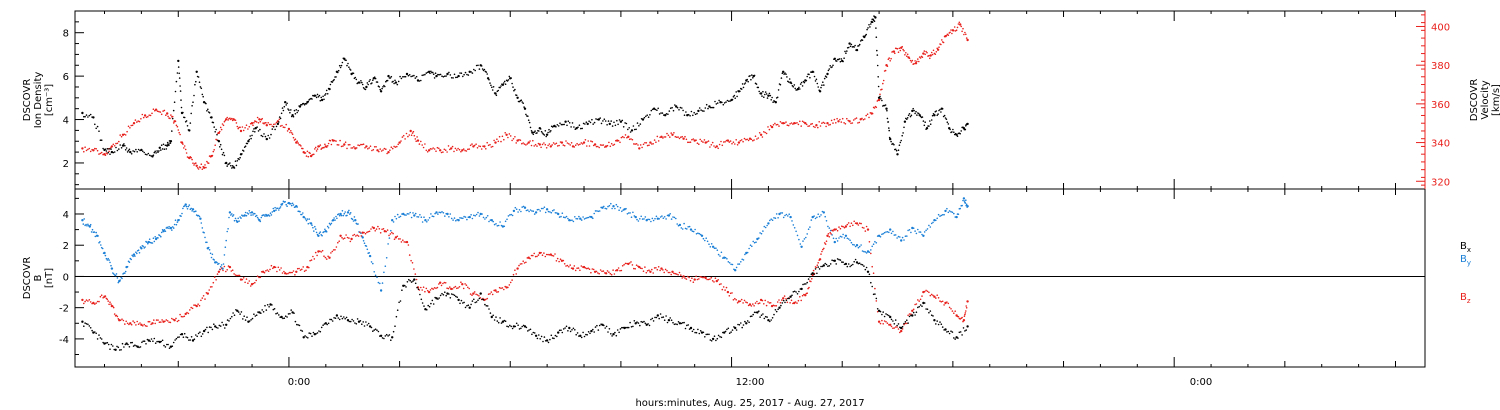 Image resolution: width=1500 pixels, height=410 pixels. Describe the element at coordinates (66, 164) in the screenshot. I see `density-tick-label-0: 2` at that location.